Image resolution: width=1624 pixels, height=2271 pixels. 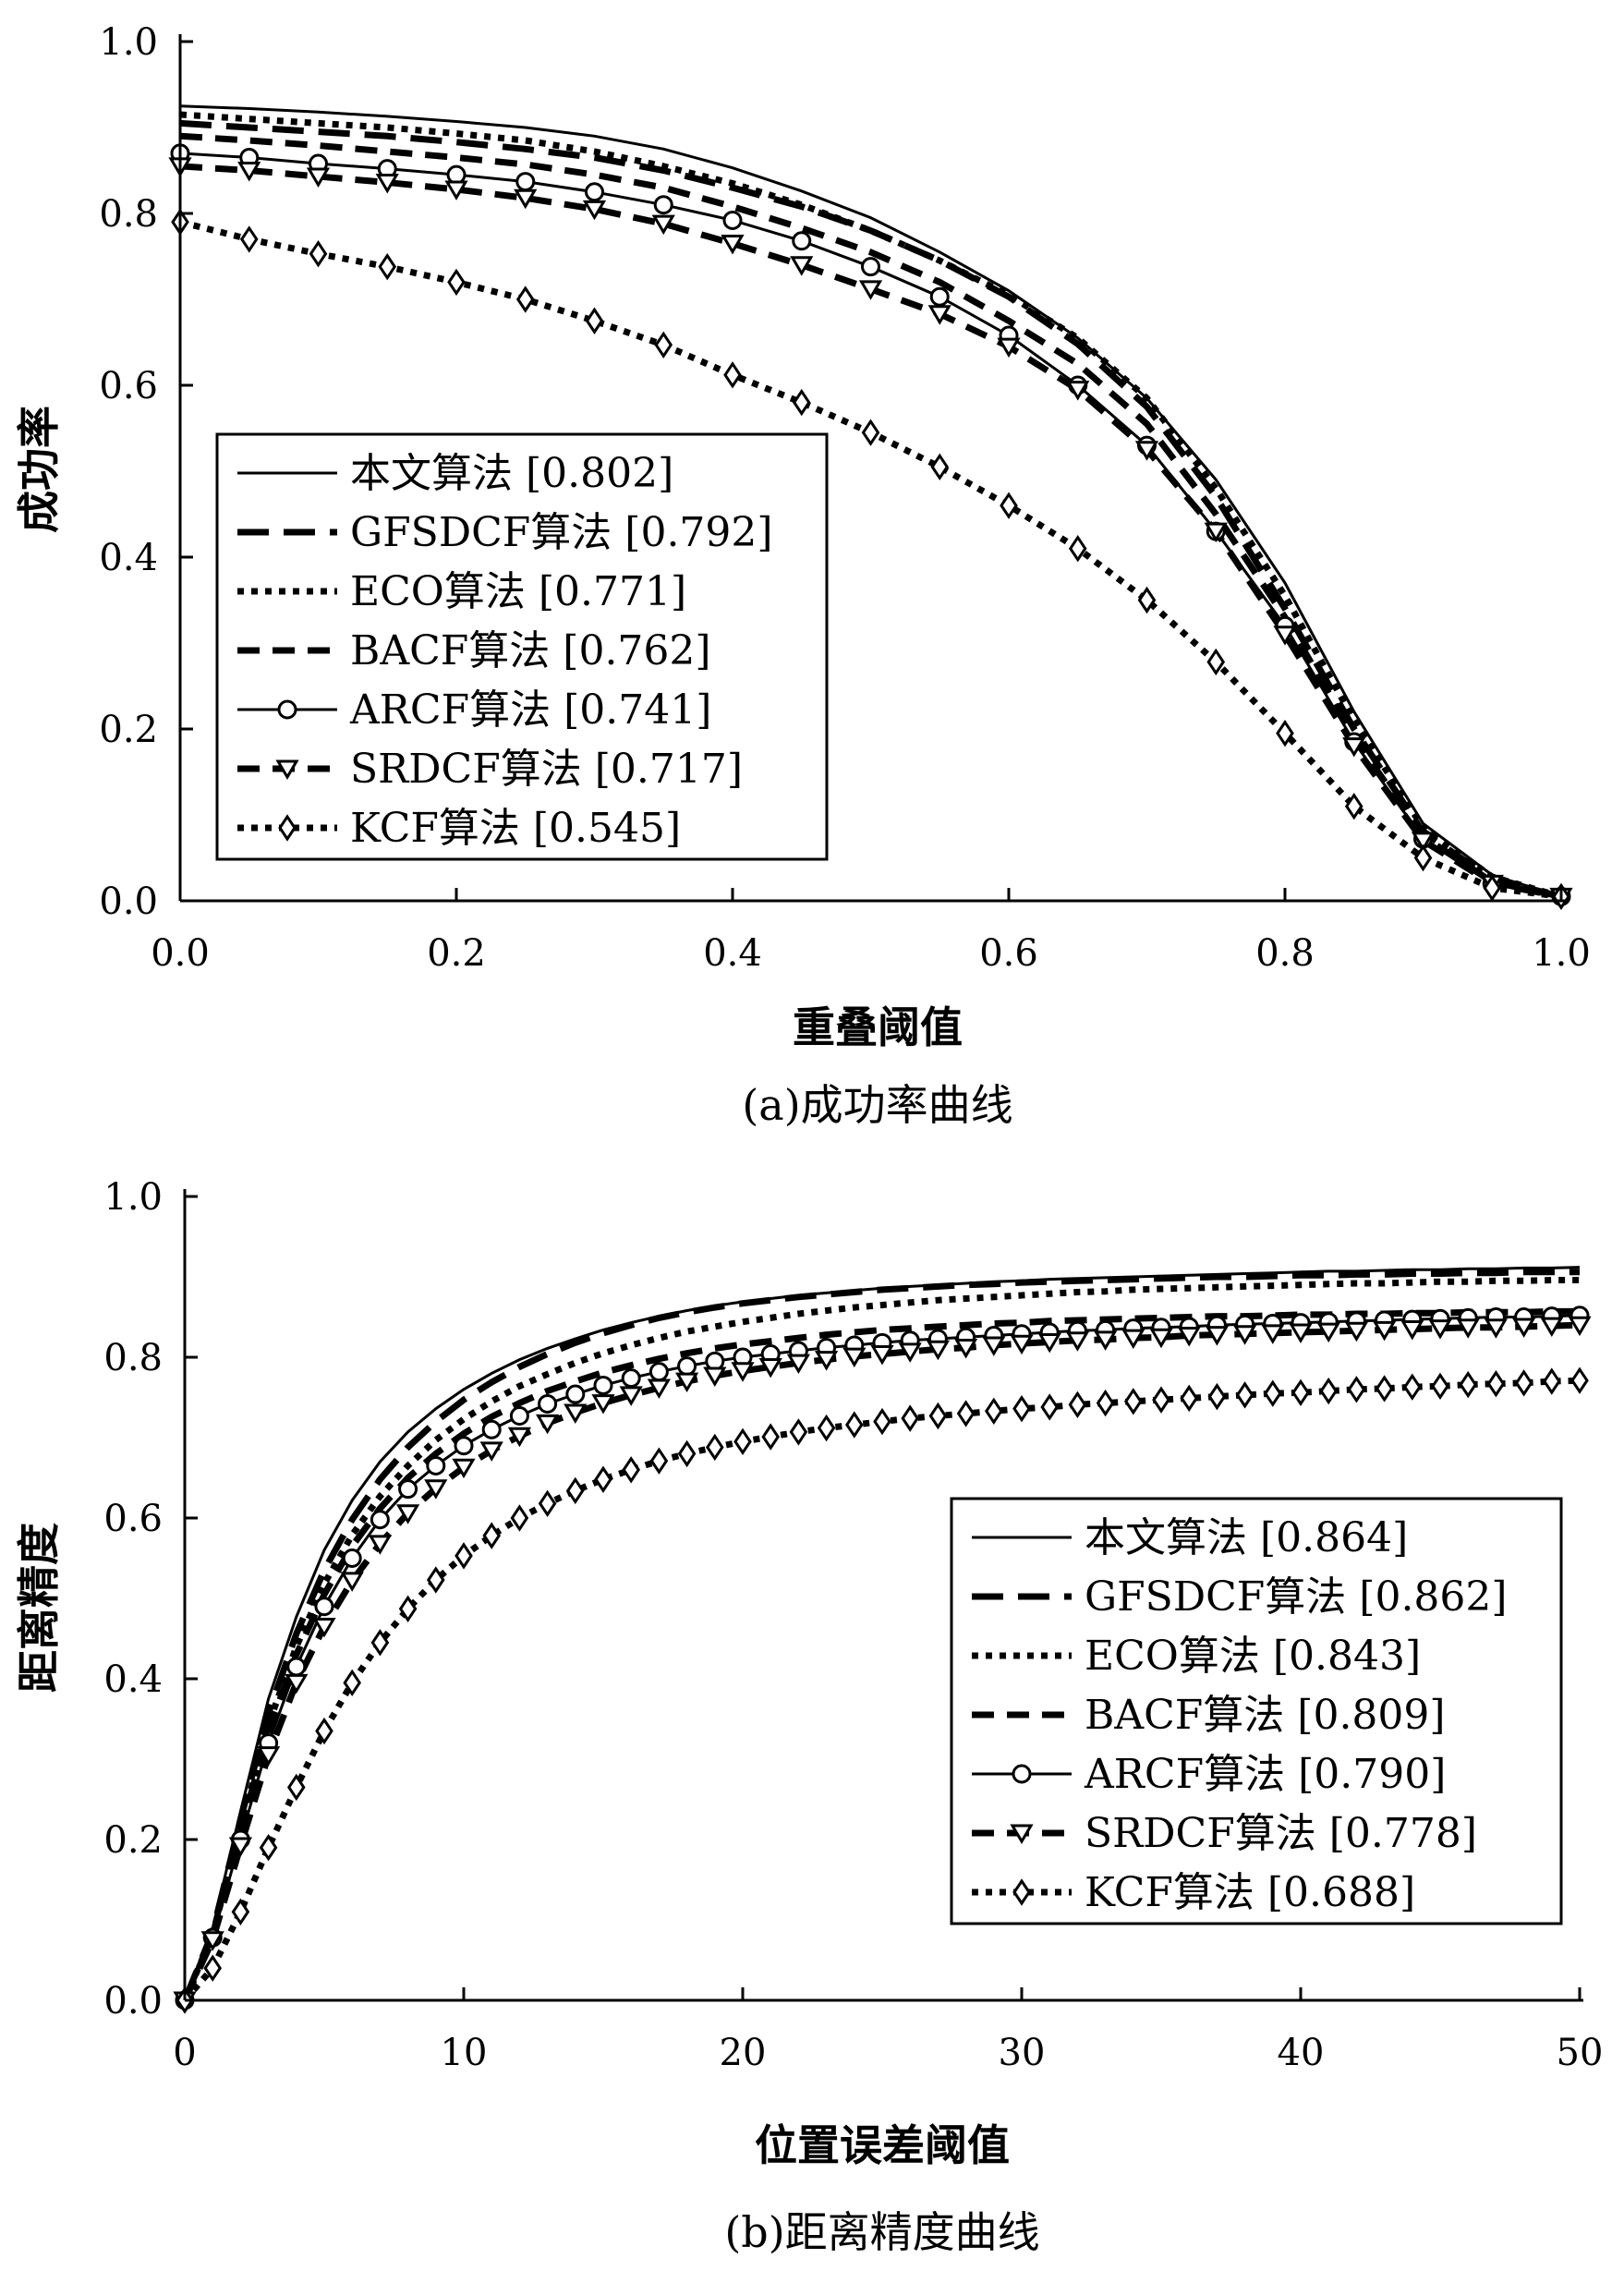 I want to click on legend-label-1: GFSDCF算法 [0.862], so click(x=1296, y=1597).